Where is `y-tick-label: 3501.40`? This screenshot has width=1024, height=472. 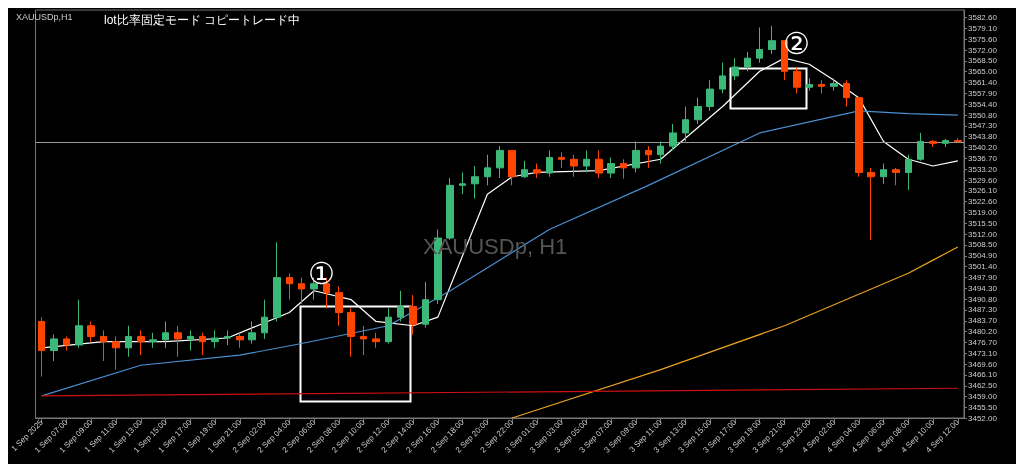 y-tick-label: 3501.40 is located at coordinates (983, 267).